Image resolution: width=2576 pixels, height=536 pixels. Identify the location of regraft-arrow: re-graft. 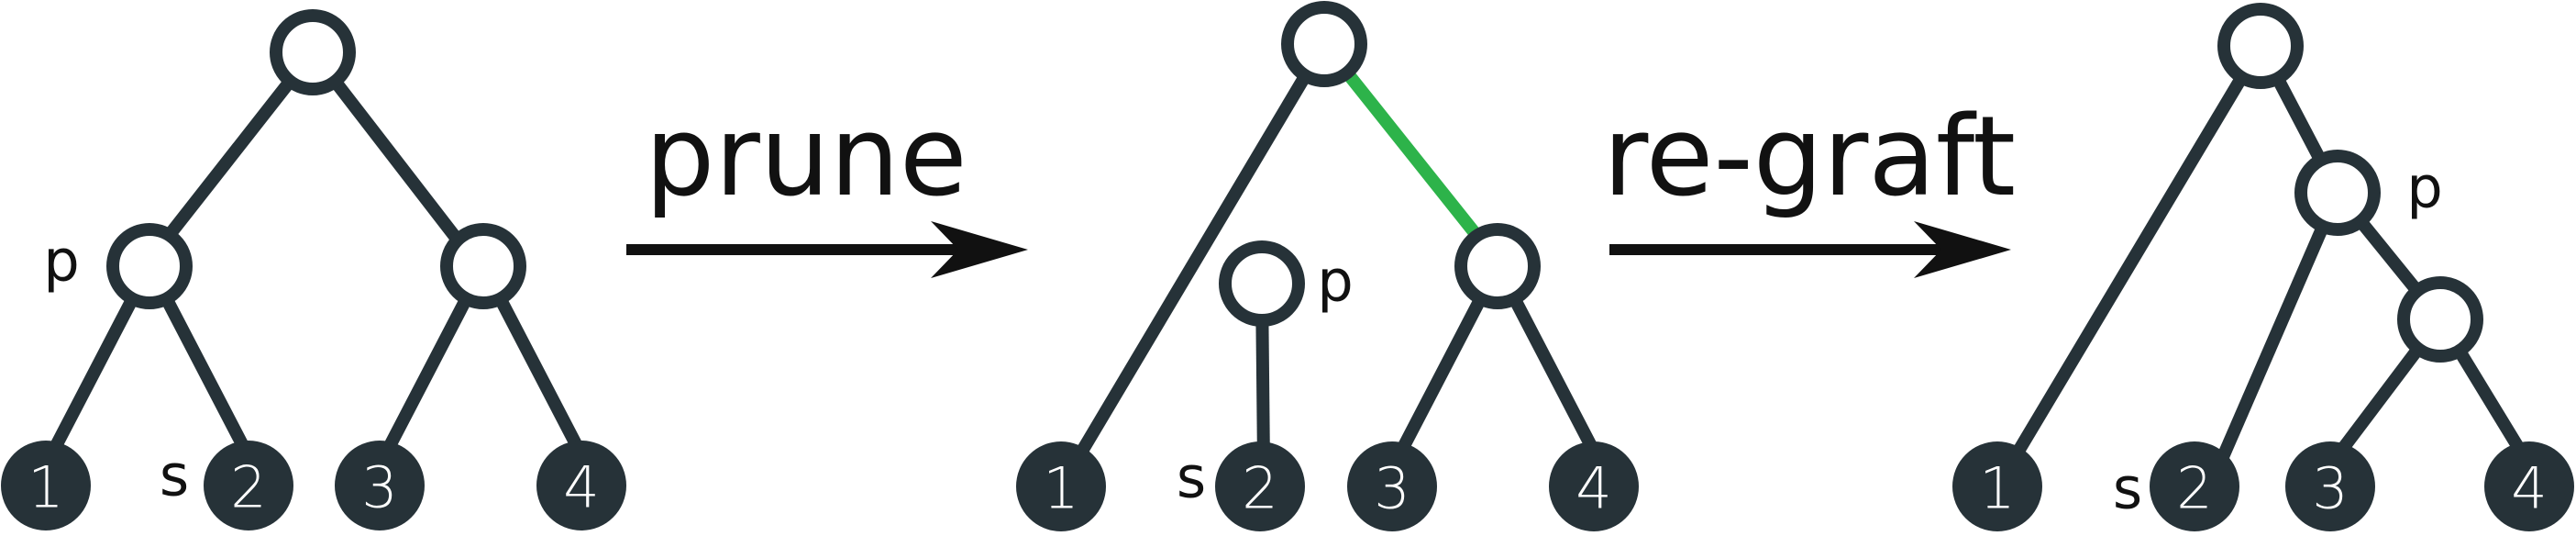
(1809, 186).